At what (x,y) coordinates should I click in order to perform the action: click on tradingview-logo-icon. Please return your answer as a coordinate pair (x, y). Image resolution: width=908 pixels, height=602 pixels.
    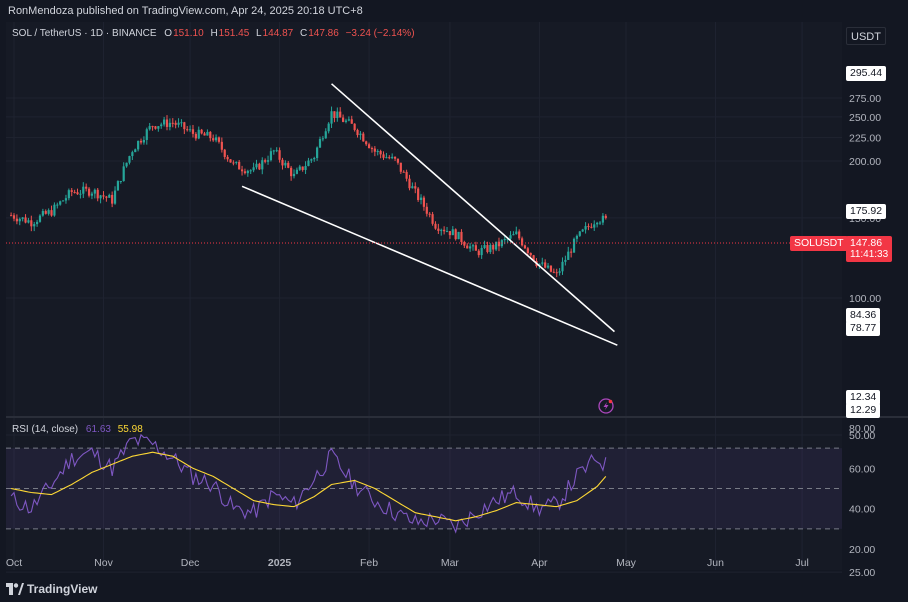
    Looking at the image, I should click on (15, 589).